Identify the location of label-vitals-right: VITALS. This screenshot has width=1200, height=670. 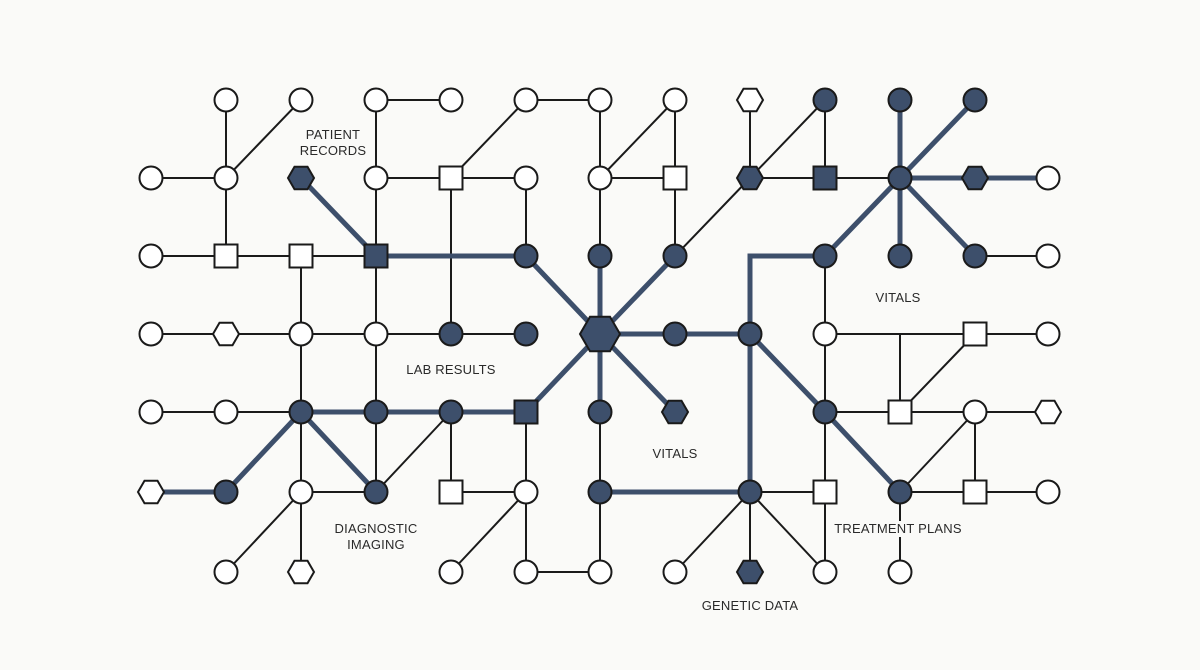
(898, 297).